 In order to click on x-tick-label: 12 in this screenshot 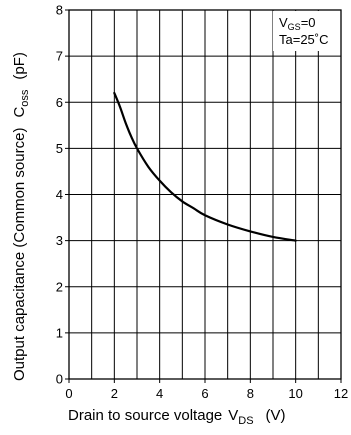, I will do `click(341, 393)`.